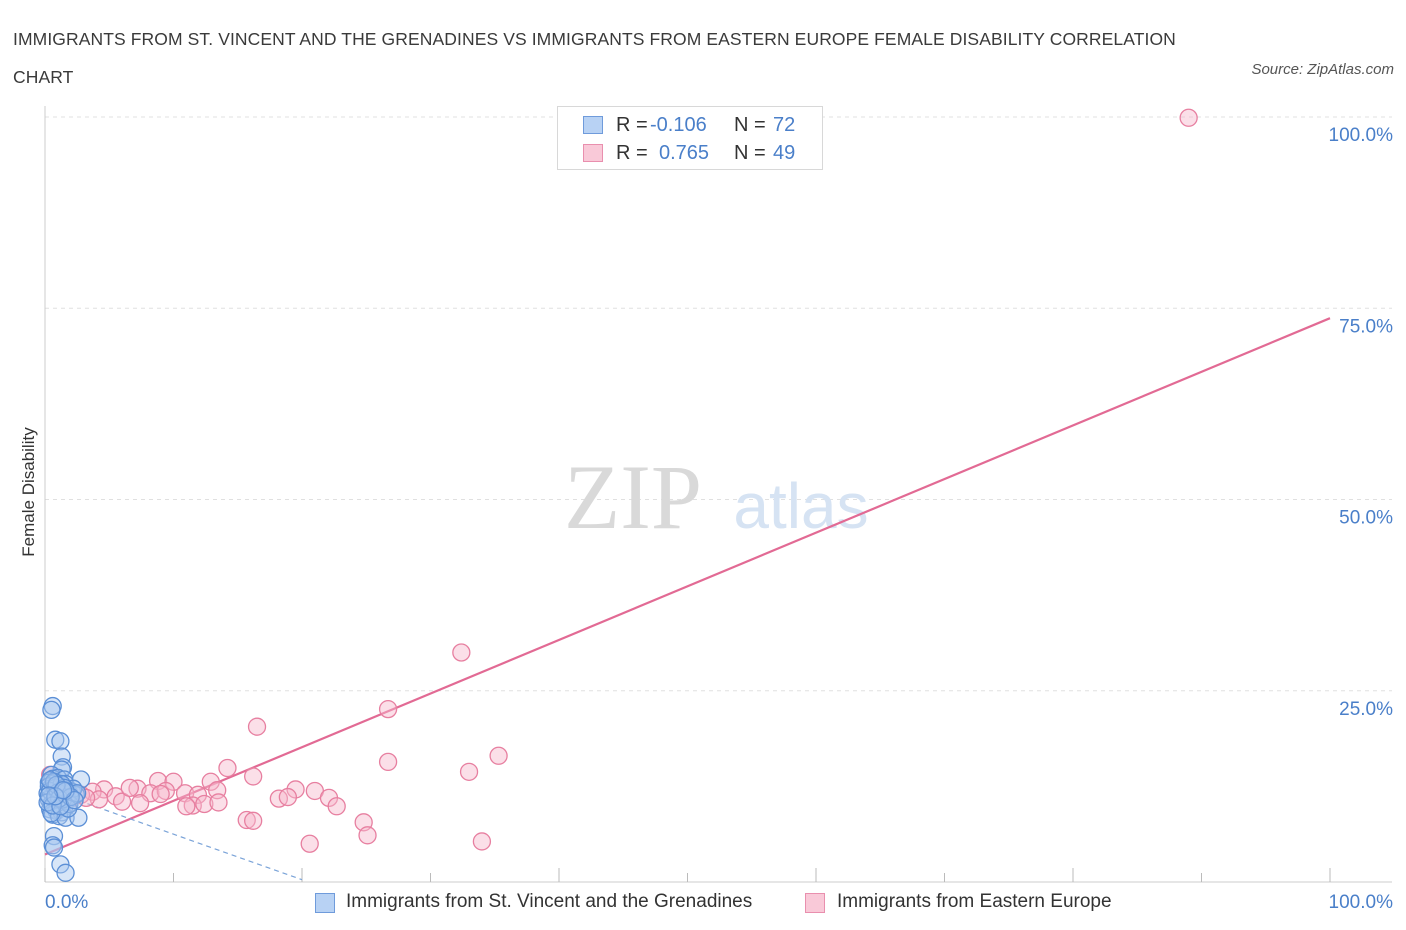  Describe the element at coordinates (325, 903) in the screenshot. I see `series-legend-swatch-blue` at that location.